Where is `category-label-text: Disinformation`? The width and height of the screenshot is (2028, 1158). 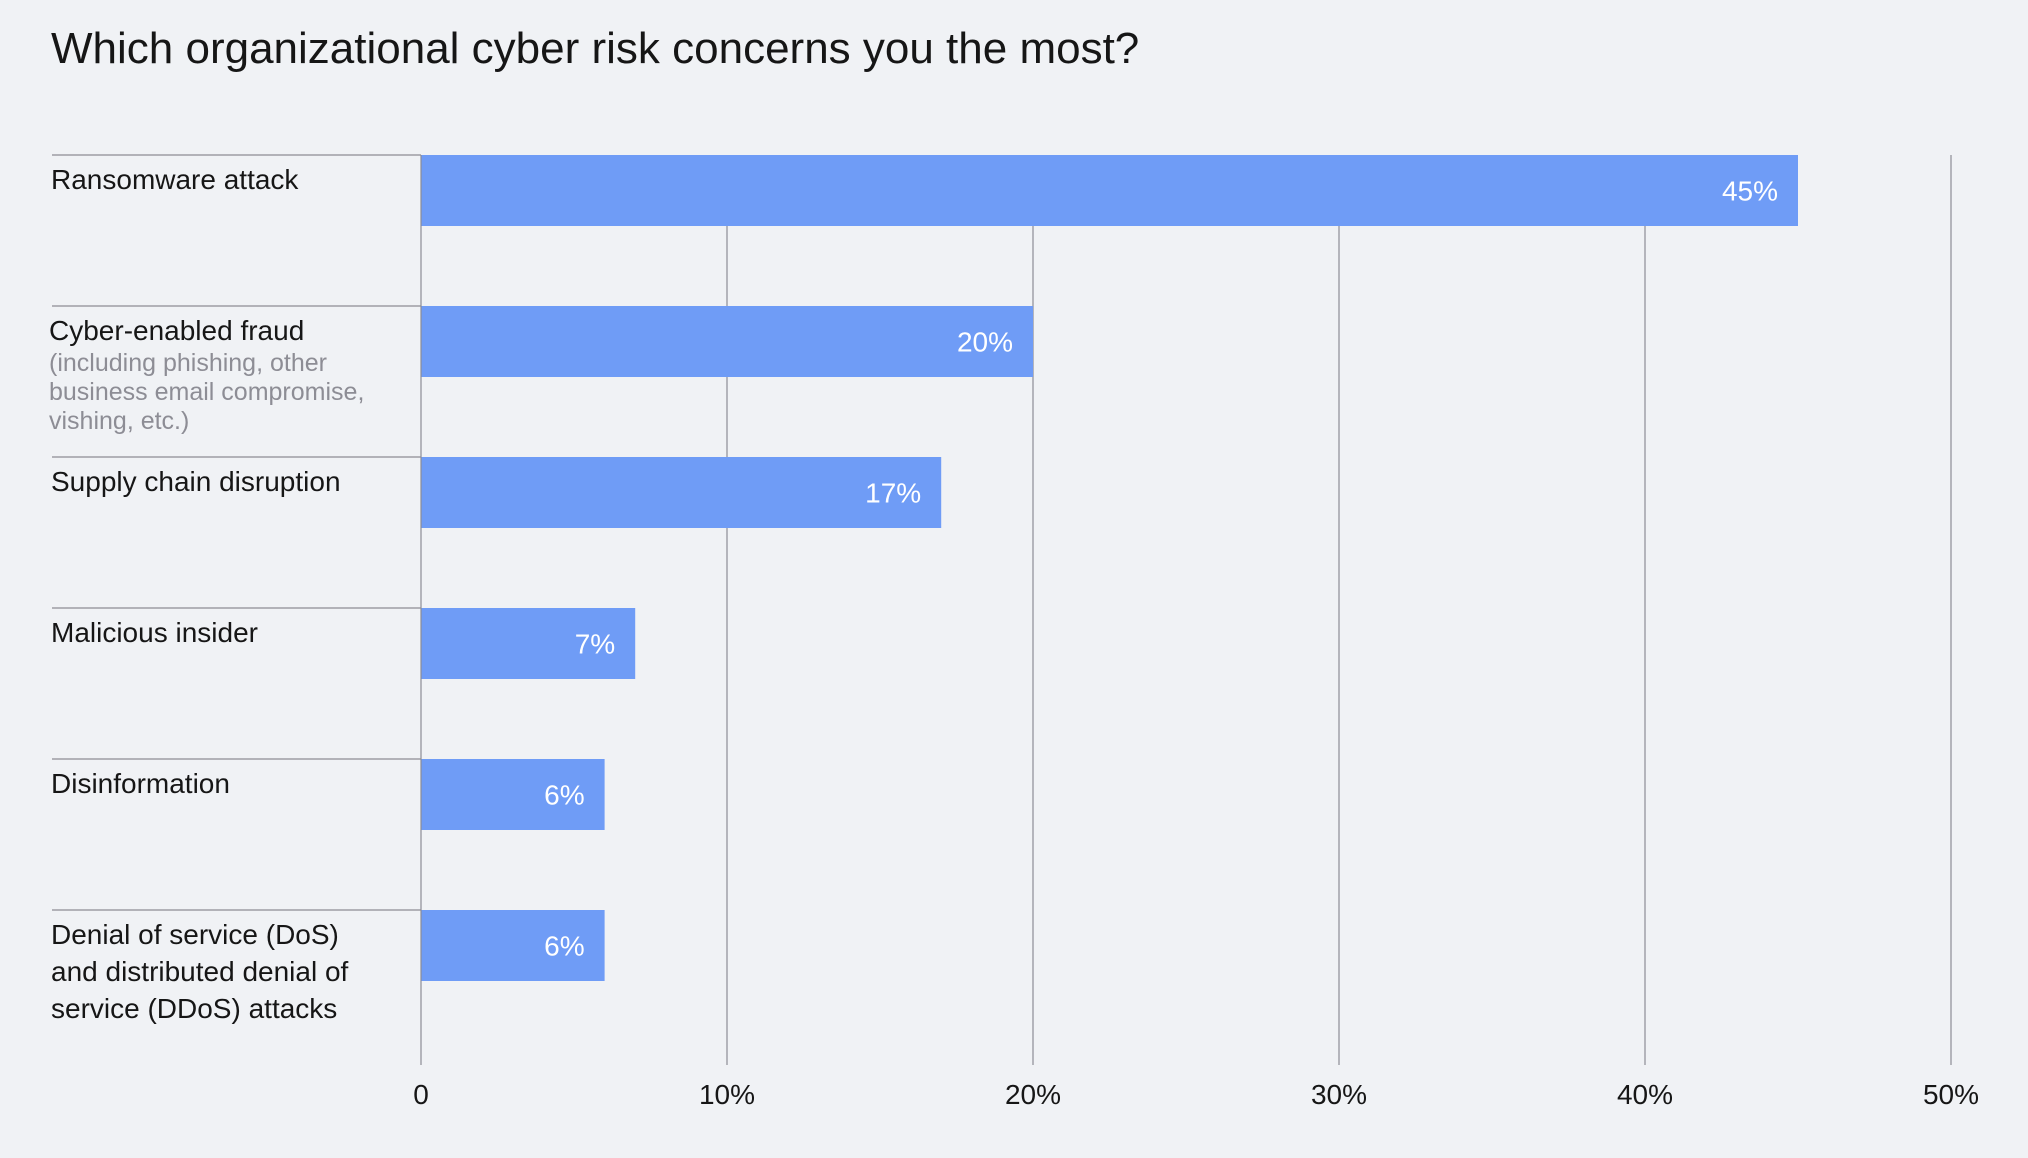 category-label-text: Disinformation is located at coordinates (140, 783).